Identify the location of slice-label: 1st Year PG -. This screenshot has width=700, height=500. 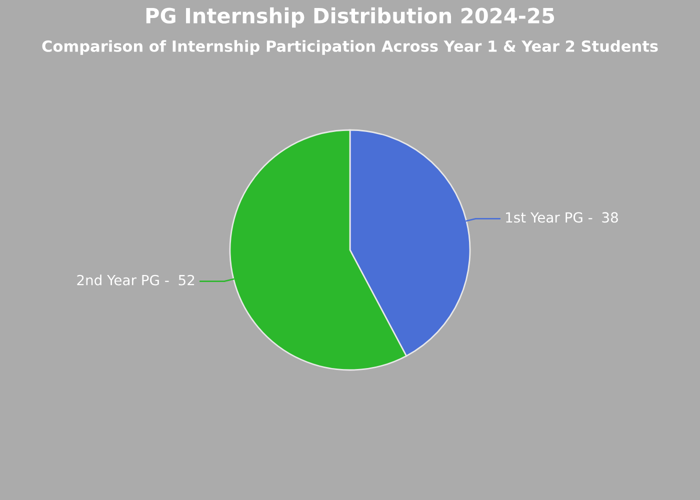
(549, 217).